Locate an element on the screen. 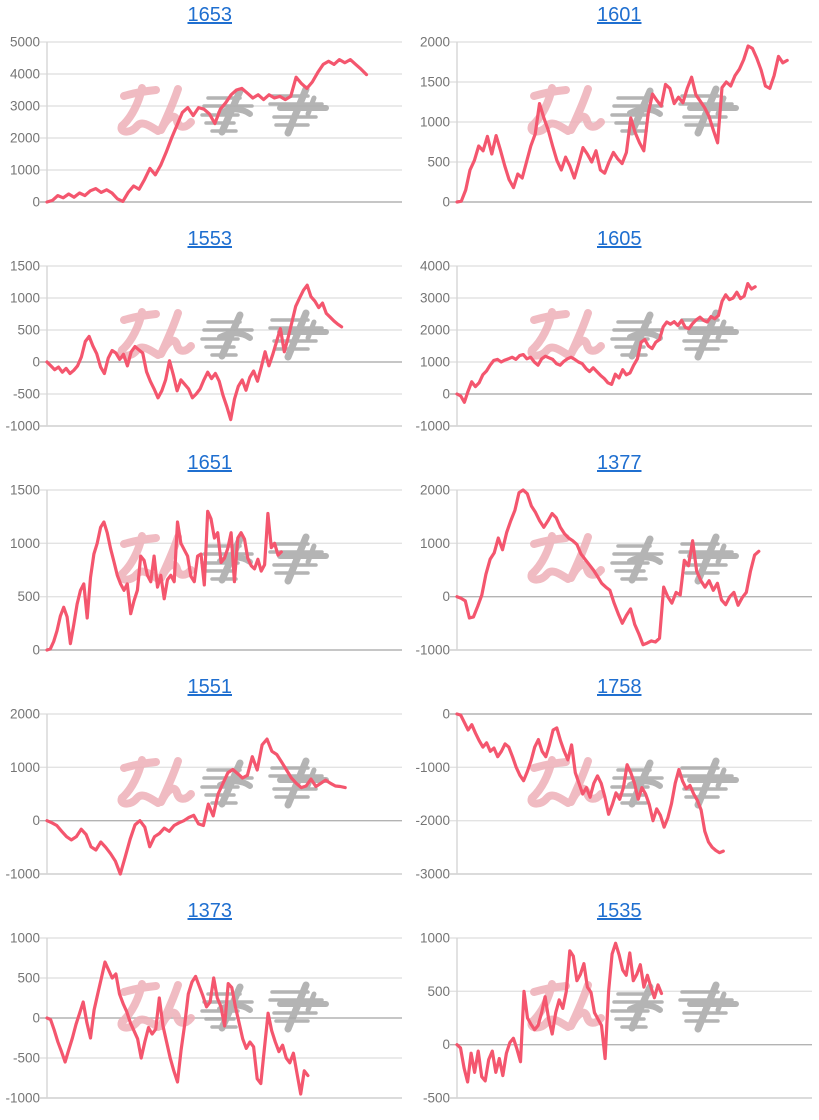  chart-panel-1601: 1601 0 500 1000 1500 2000 is located at coordinates (614, 112).